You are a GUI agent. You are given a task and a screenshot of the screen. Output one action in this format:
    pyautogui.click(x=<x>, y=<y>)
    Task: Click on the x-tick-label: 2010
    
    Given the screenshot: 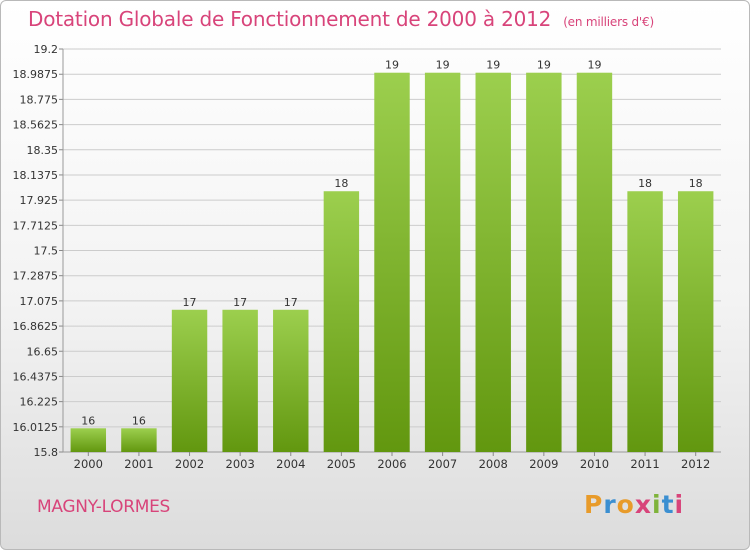 What is the action you would take?
    pyautogui.click(x=594, y=464)
    